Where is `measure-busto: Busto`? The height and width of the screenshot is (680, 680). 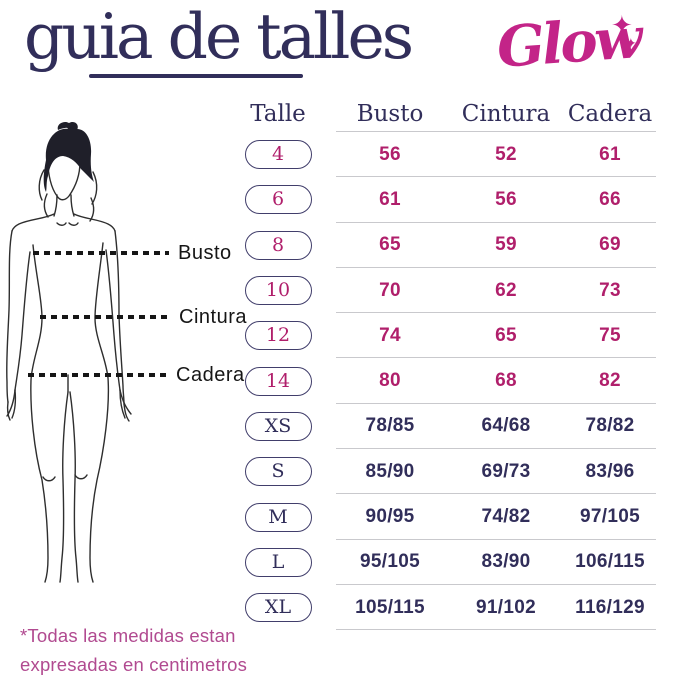 measure-busto: Busto is located at coordinates (132, 253).